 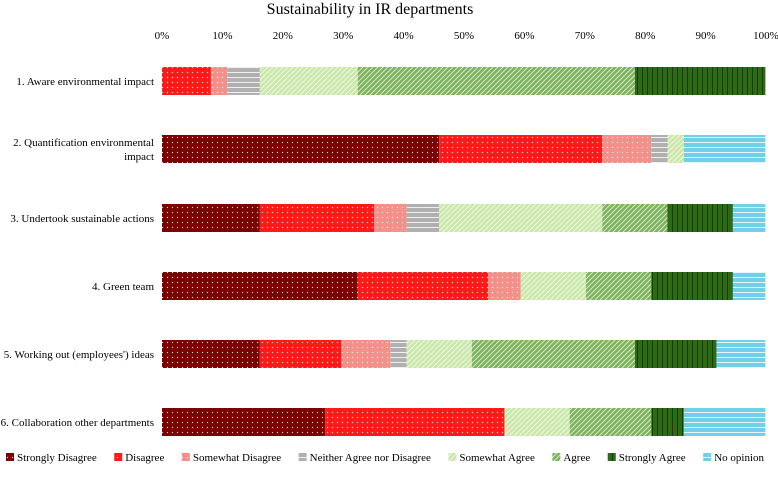 I want to click on x-tick-label: 80%, so click(x=645, y=36).